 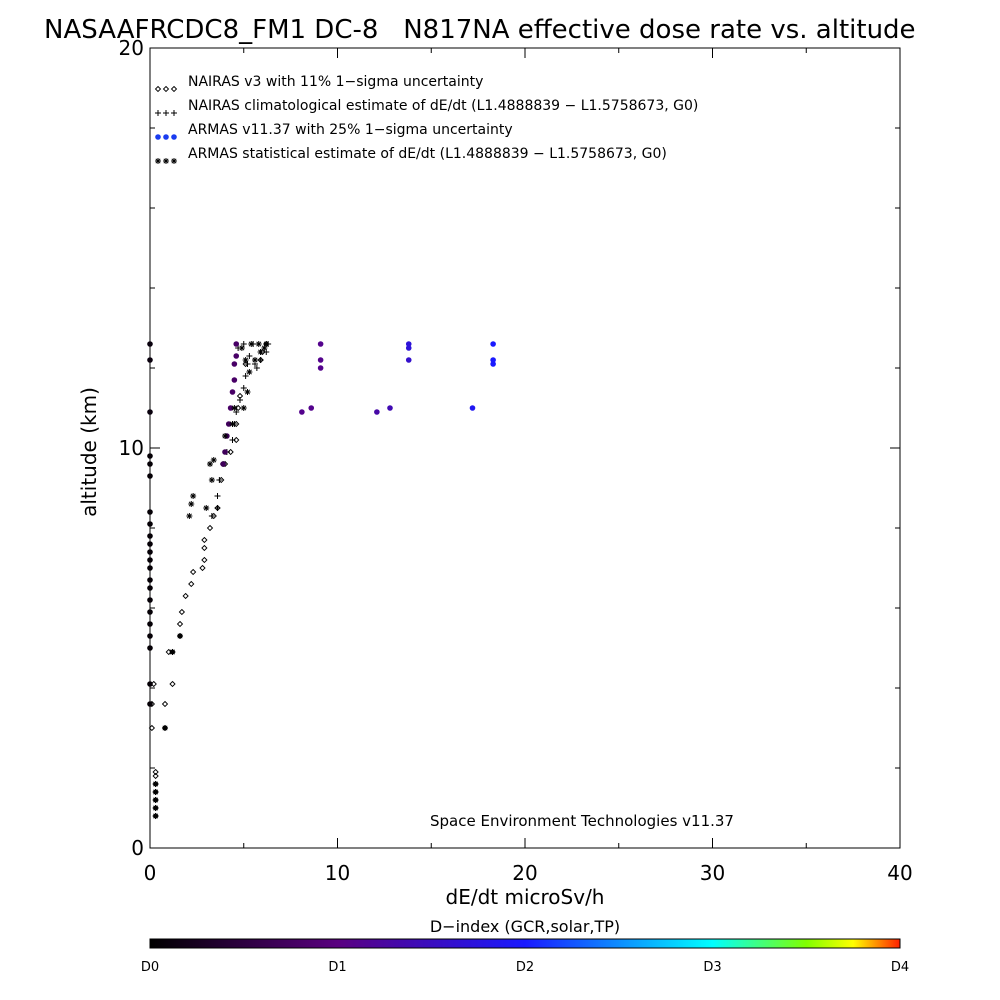 I want to click on y-tick-label: 20, so click(x=131, y=48).